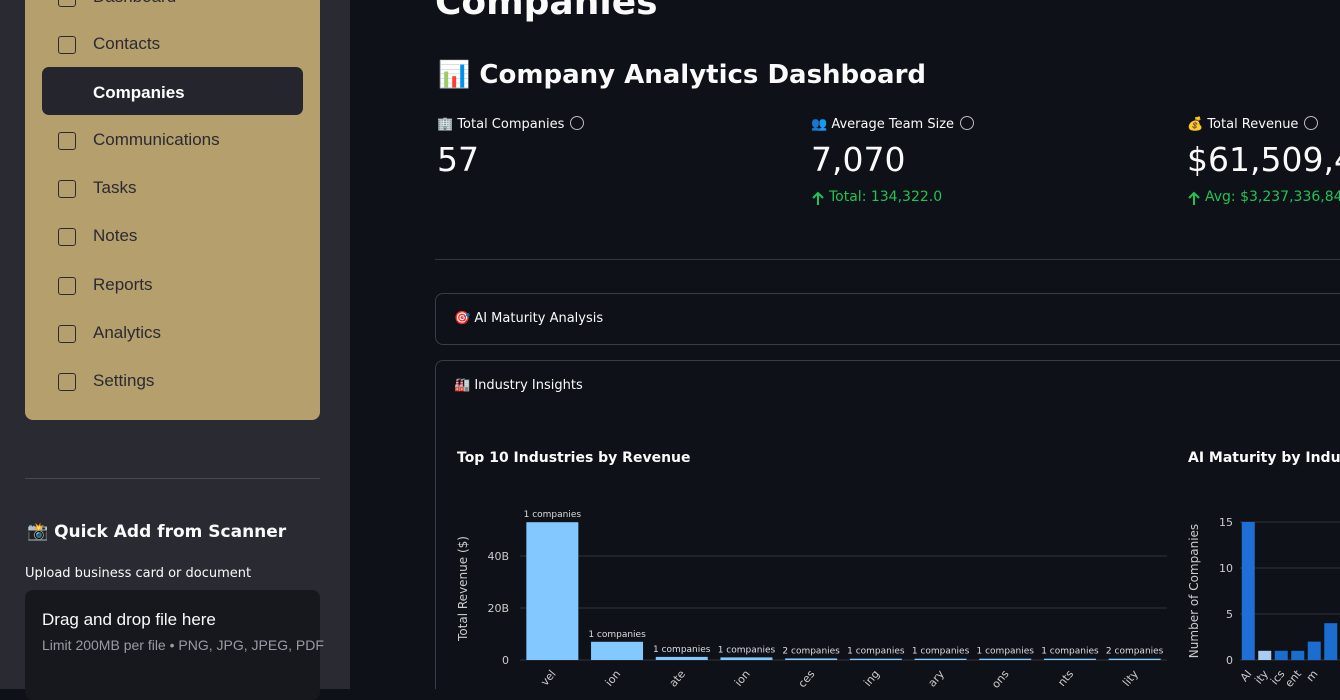 The image size is (1340, 700). I want to click on x-tick-label: m, so click(1312, 676).